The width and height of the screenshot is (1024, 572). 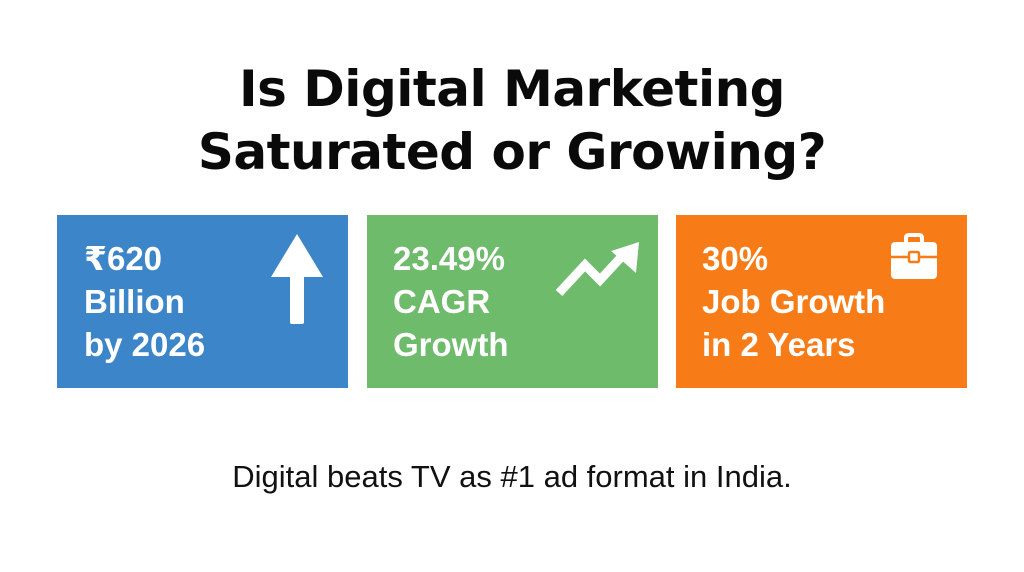 What do you see at coordinates (123, 258) in the screenshot?
I see `stat-value: ₹620` at bounding box center [123, 258].